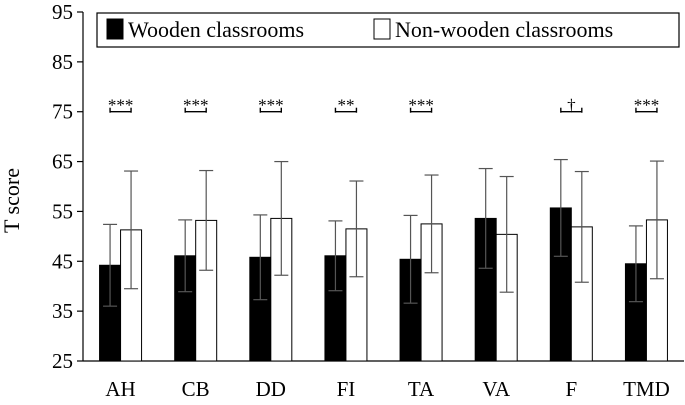 Image resolution: width=685 pixels, height=405 pixels. I want to click on x-tick-label: TA, so click(421, 389).